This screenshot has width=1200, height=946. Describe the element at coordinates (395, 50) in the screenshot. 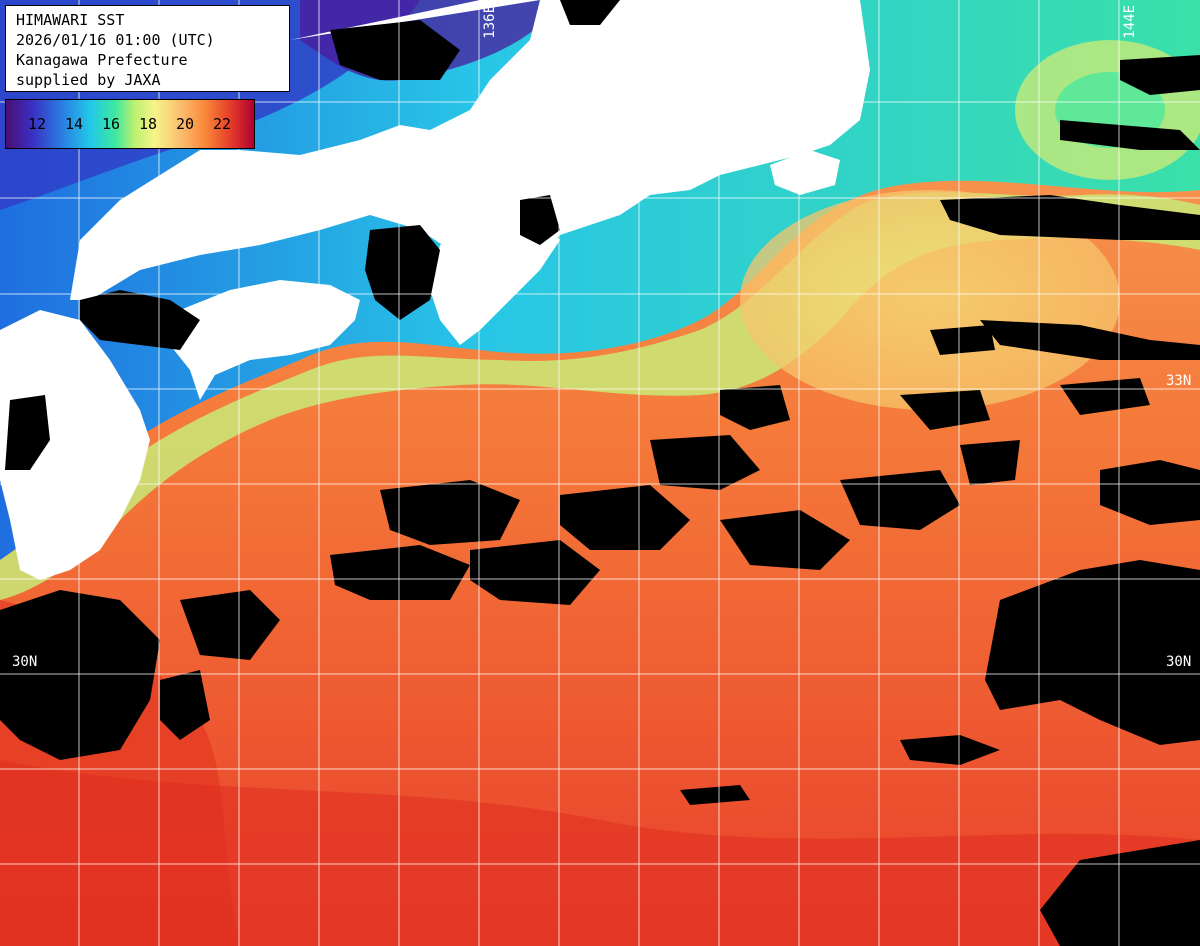

I see `cloud-nw` at that location.